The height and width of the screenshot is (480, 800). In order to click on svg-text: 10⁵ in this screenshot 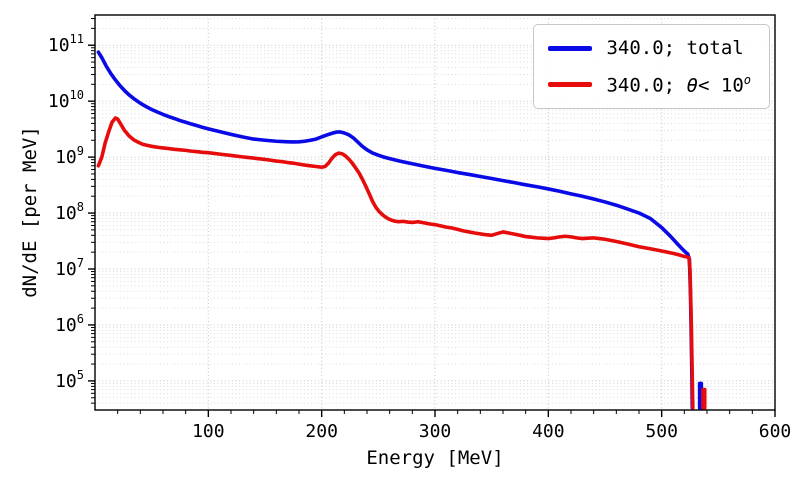, I will do `click(69, 380)`.